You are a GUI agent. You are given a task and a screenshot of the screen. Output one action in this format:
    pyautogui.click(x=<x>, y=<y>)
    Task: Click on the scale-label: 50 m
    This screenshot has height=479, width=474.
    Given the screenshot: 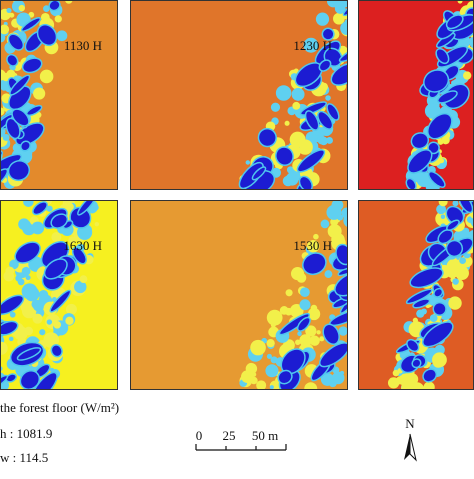 What is the action you would take?
    pyautogui.click(x=265, y=435)
    